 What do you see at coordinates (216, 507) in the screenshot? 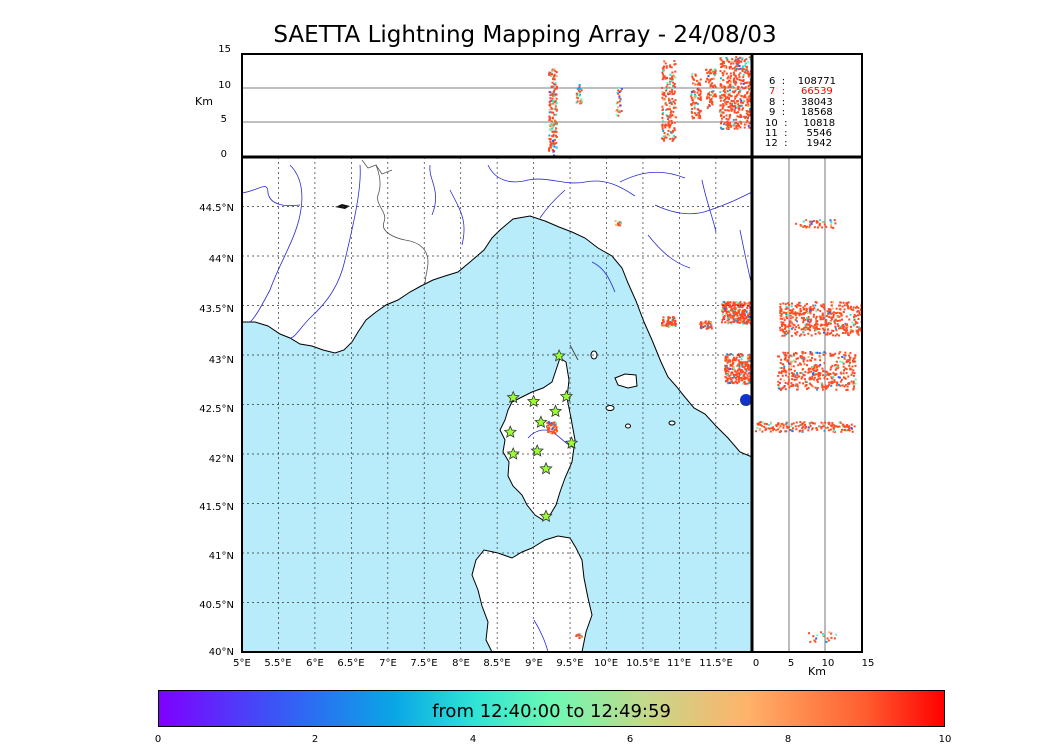
I see `lat-tick: 41.5°N` at bounding box center [216, 507].